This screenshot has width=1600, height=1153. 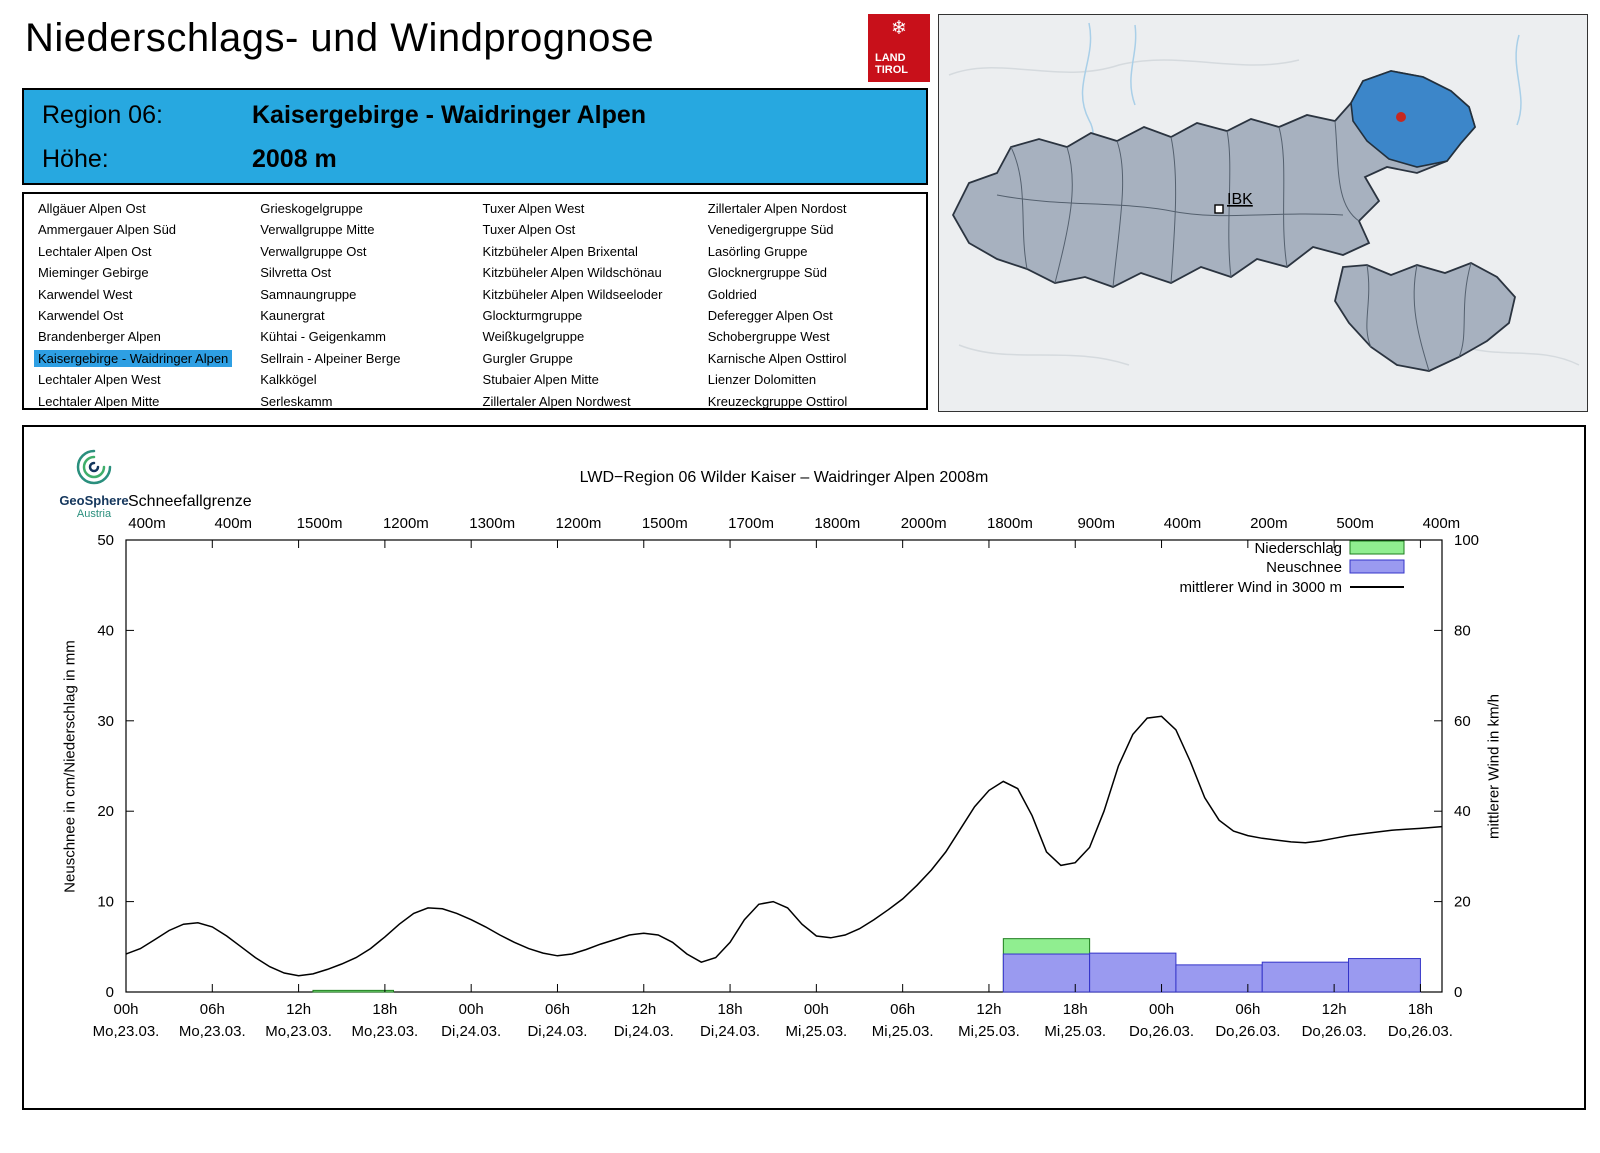 What do you see at coordinates (757, 251) in the screenshot?
I see `region-list-item: Lasörling Gruppe` at bounding box center [757, 251].